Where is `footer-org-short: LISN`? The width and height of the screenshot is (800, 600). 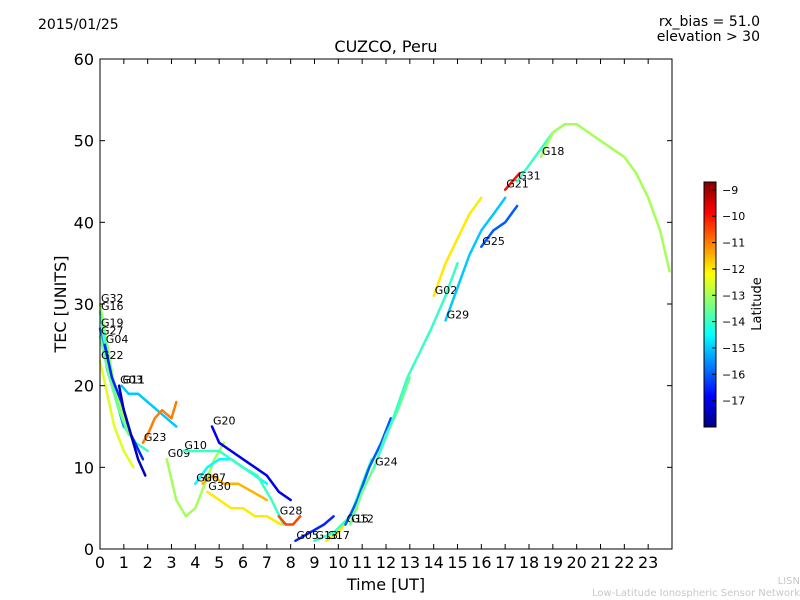 footer-org-short: LISN is located at coordinates (788, 581).